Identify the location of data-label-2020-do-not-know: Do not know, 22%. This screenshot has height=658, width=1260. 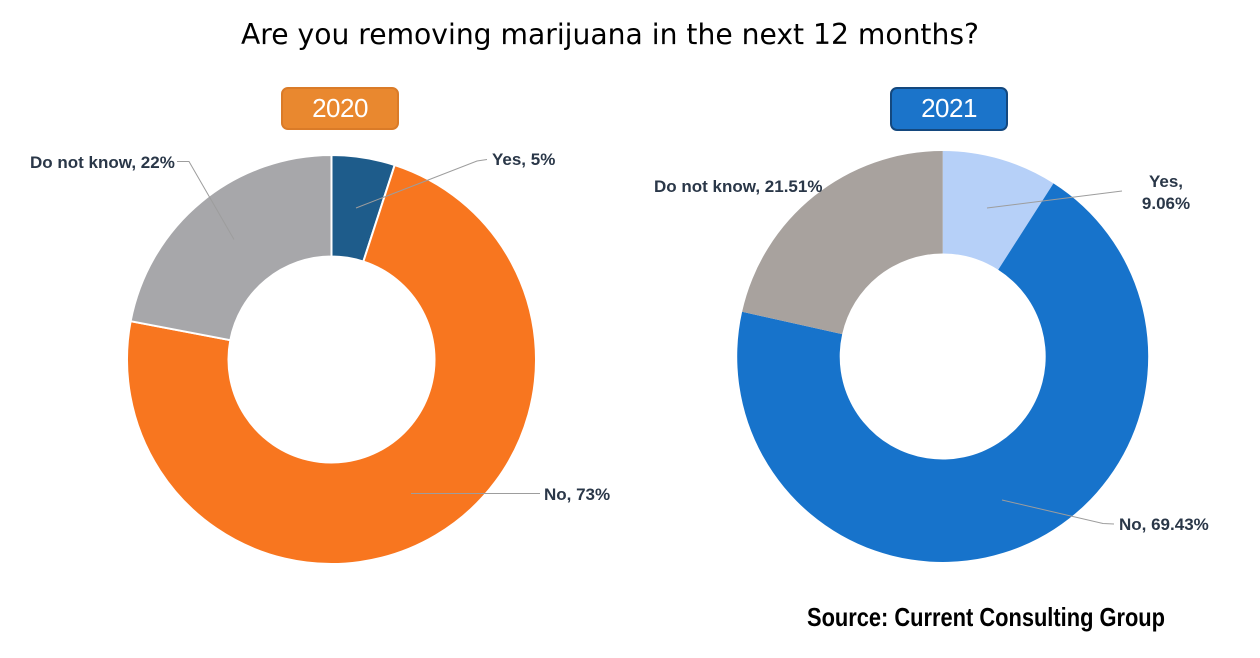
(102, 162).